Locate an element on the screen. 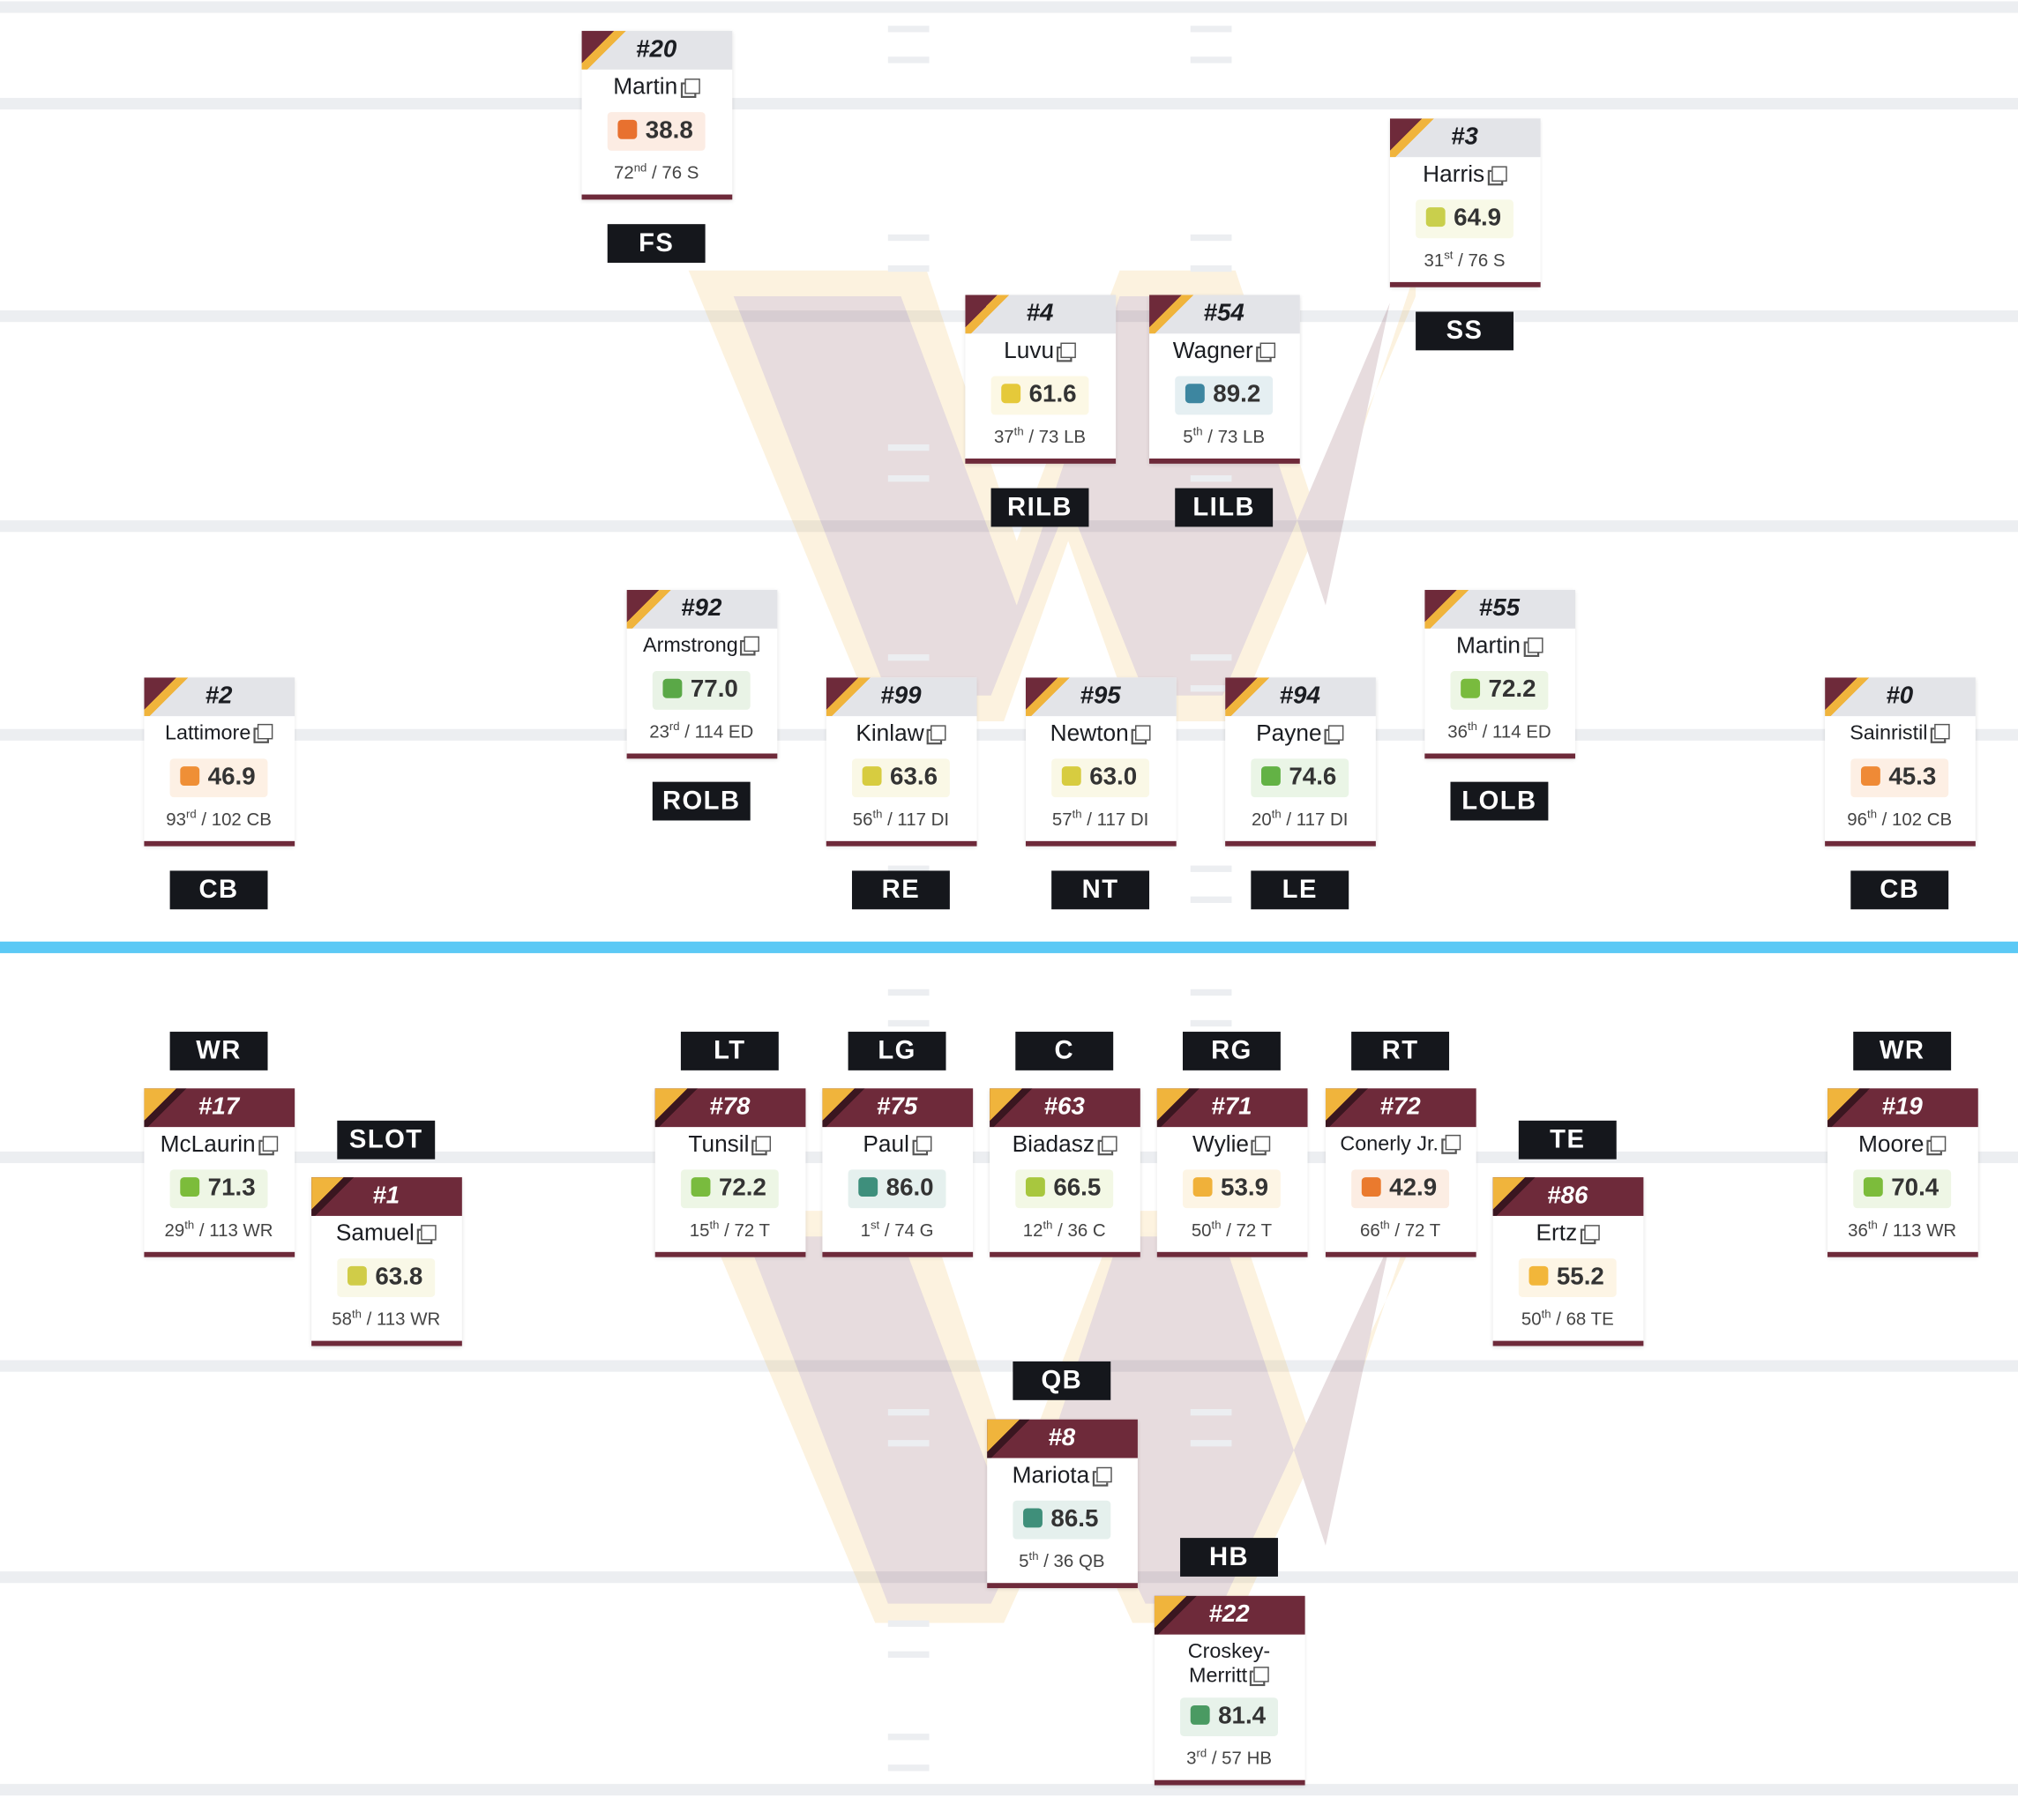  rank: 1 is located at coordinates (865, 1230).